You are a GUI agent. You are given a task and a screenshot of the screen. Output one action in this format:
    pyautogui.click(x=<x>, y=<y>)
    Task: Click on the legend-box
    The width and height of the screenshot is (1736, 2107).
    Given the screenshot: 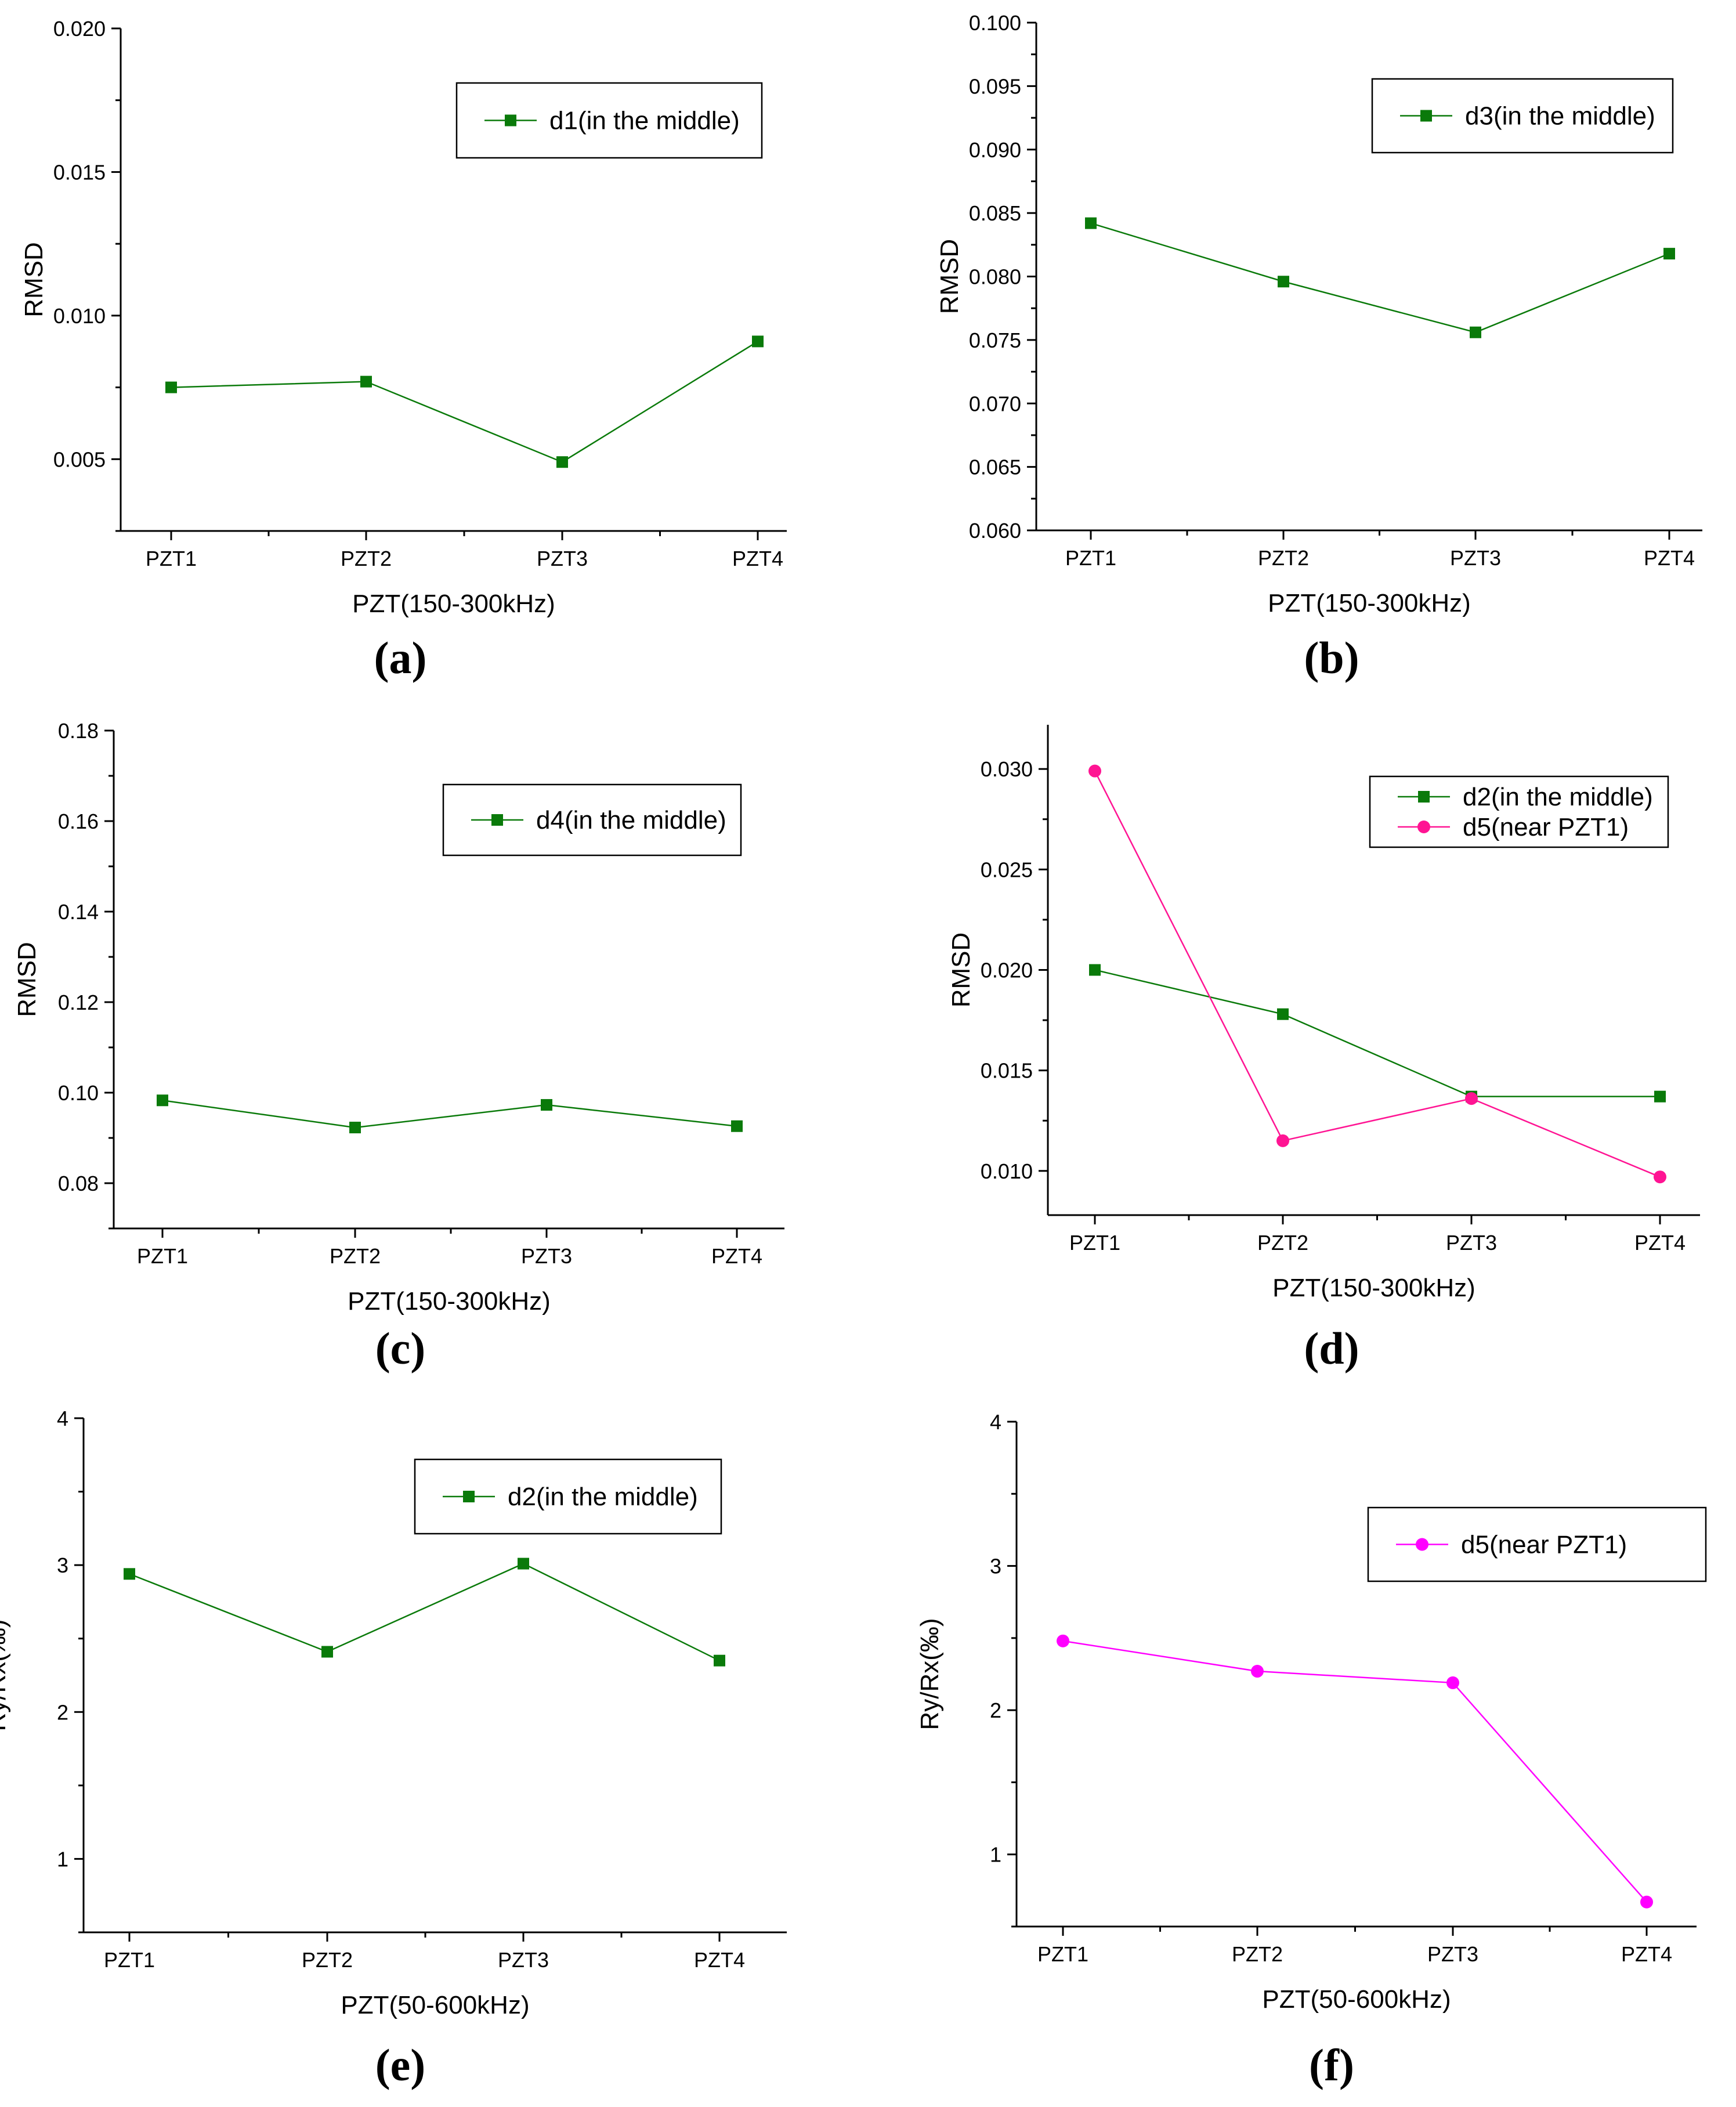 What is the action you would take?
    pyautogui.click(x=1519, y=811)
    